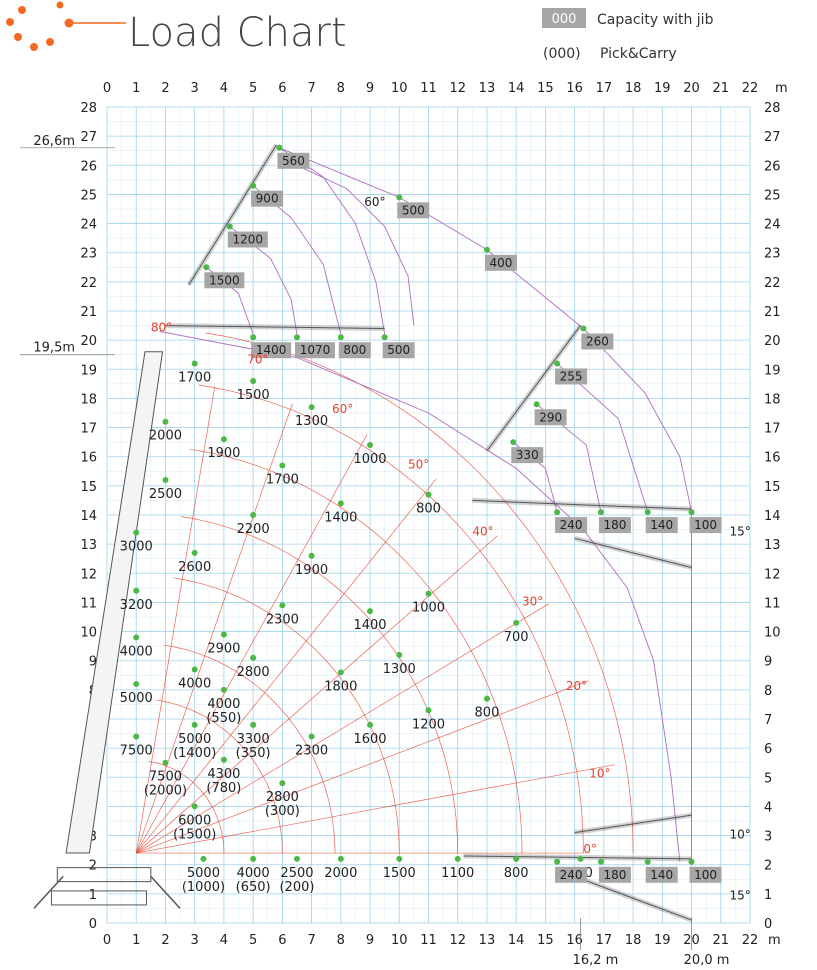 Image resolution: width=817 pixels, height=970 pixels. Describe the element at coordinates (661, 525) in the screenshot. I see `jib-capacity-label: 140` at that location.